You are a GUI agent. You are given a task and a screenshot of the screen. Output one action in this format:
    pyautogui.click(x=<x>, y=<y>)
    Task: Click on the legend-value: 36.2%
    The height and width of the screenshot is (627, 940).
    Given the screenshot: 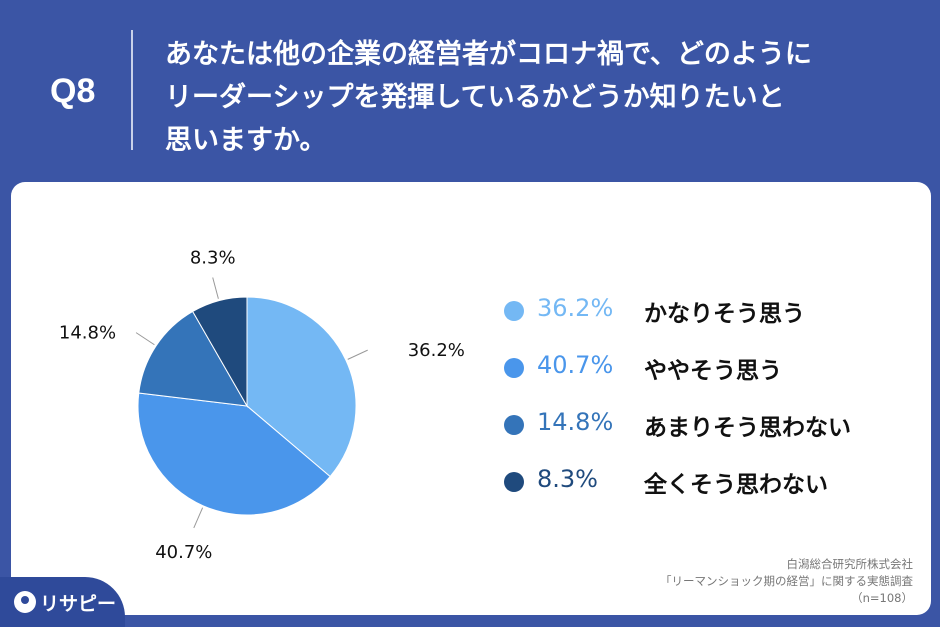 What is the action you would take?
    pyautogui.click(x=575, y=308)
    